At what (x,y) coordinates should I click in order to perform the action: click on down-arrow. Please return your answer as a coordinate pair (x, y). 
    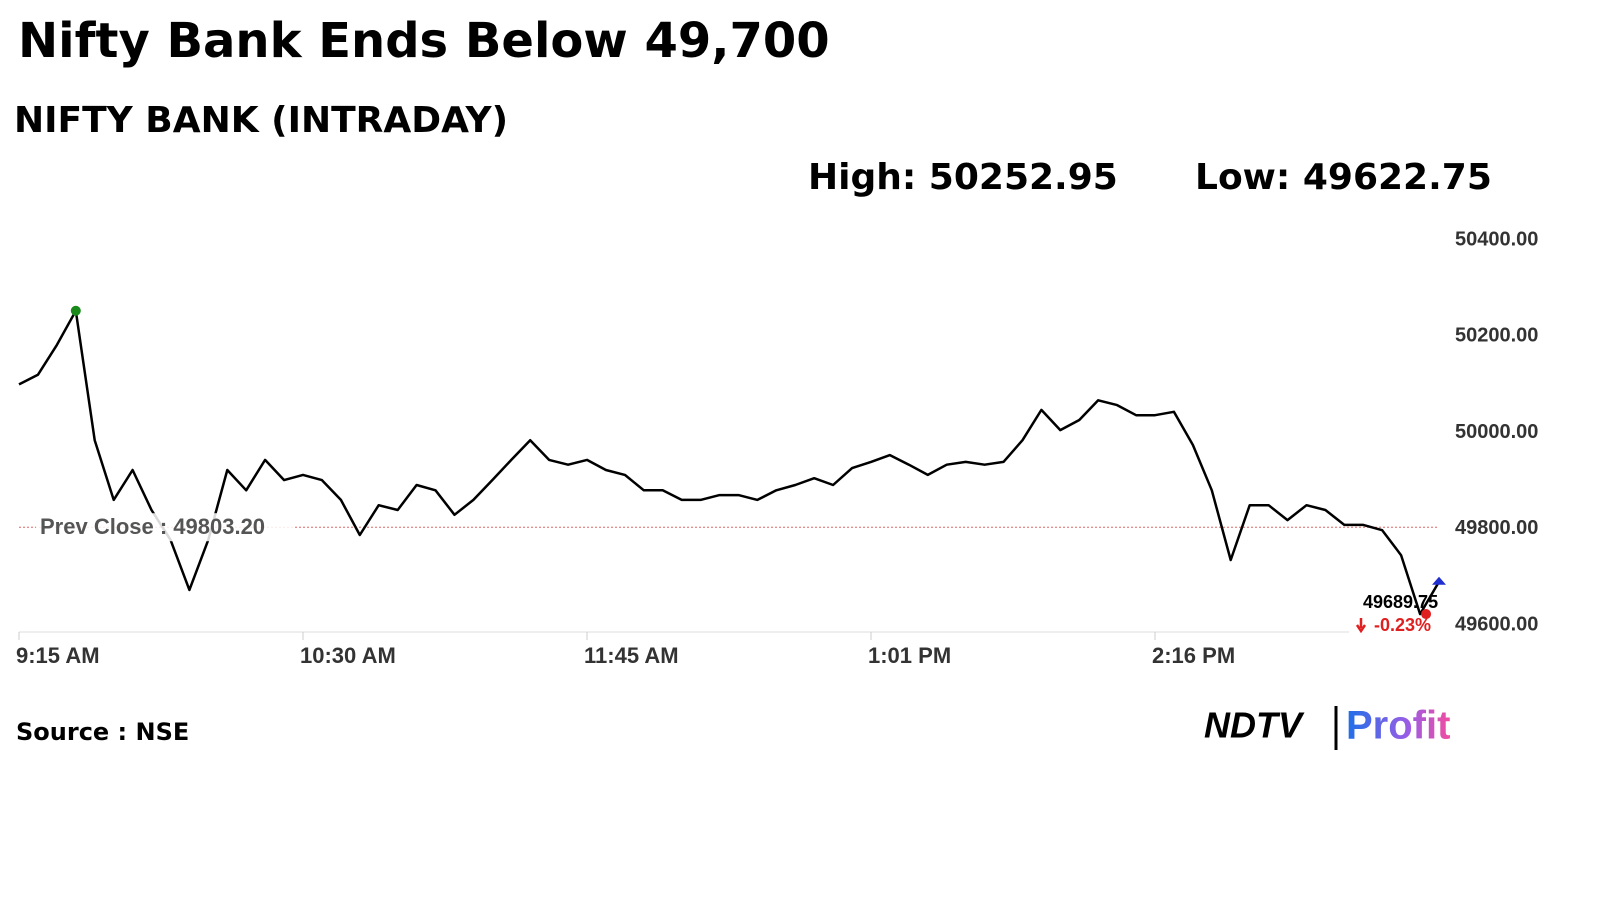
    Looking at the image, I should click on (1361, 626).